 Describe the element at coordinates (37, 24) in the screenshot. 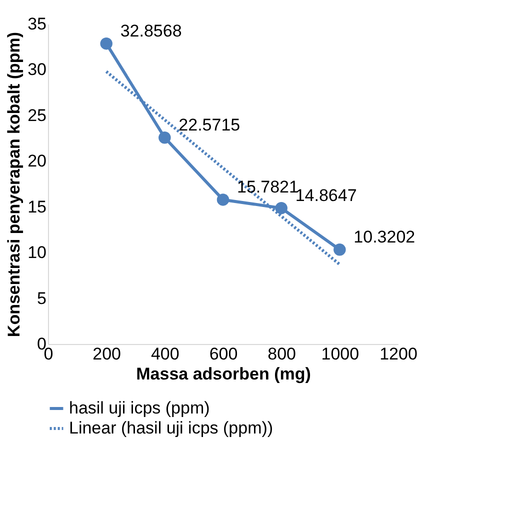

I see `y-tick-label: 35` at that location.